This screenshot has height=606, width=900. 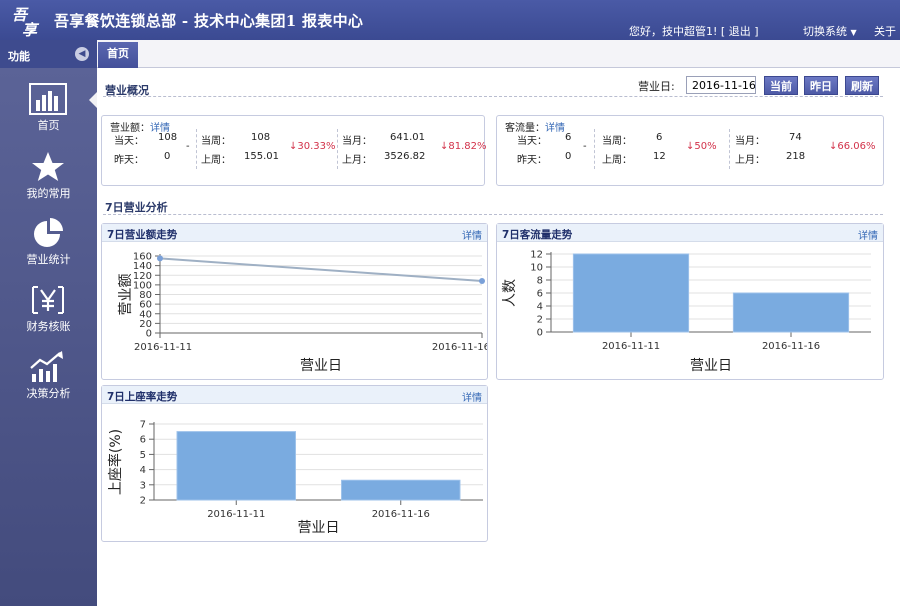 What do you see at coordinates (48, 54) in the screenshot?
I see `sidebar-header: 功能 ◀` at bounding box center [48, 54].